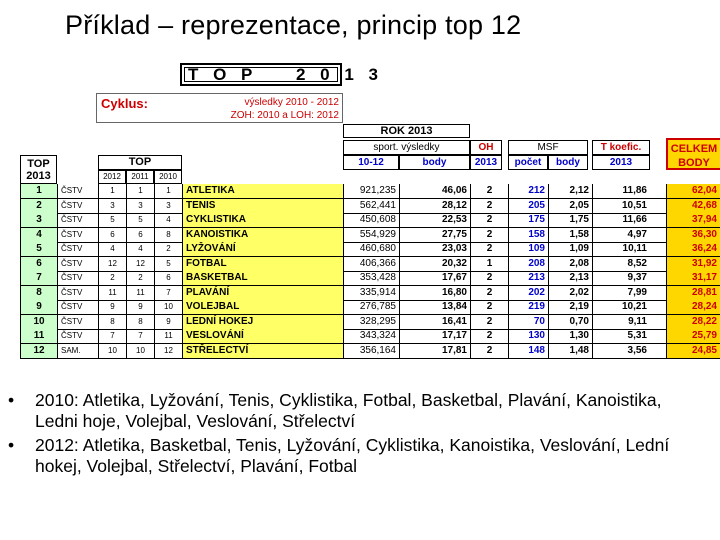  Describe the element at coordinates (693, 292) in the screenshot. I see `celkem-cell: 28,81` at that location.